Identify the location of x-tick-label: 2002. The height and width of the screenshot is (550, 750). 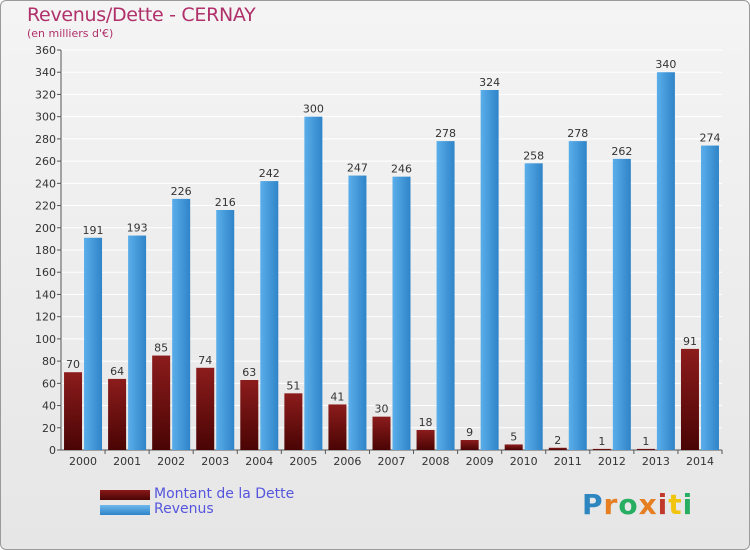
(171, 461).